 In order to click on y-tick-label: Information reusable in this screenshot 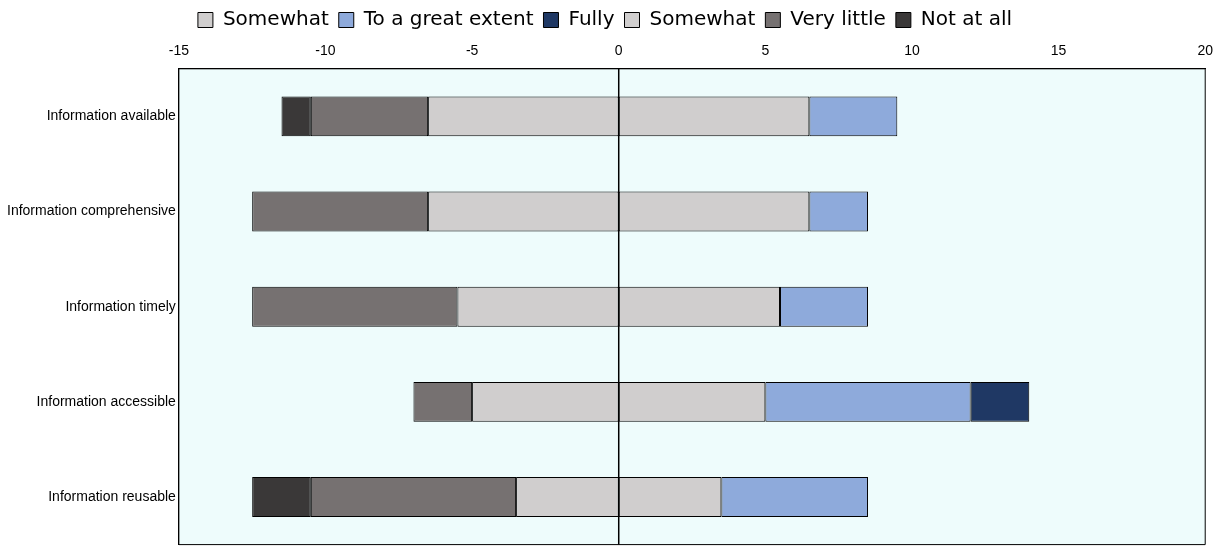, I will do `click(112, 495)`.